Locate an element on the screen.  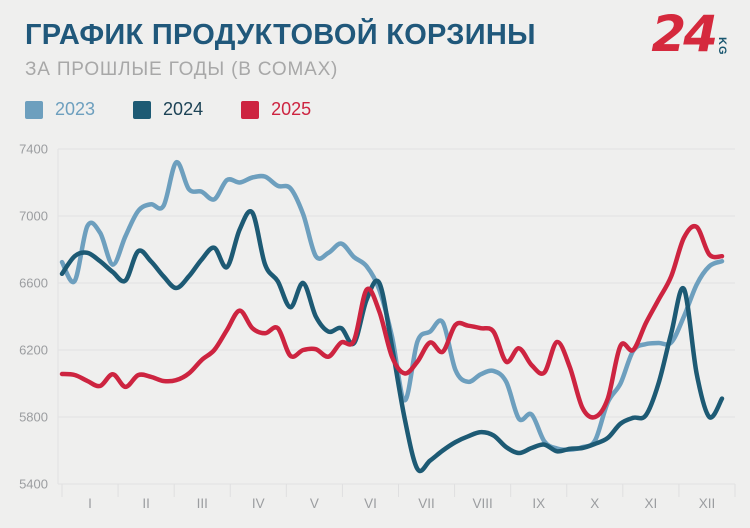
legend-label: 2025 is located at coordinates (291, 109).